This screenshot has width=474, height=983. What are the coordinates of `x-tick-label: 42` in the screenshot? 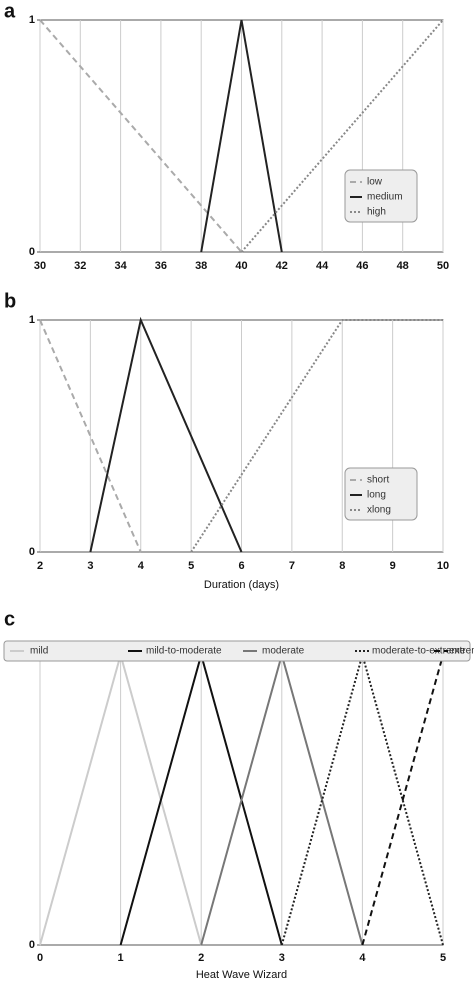 It's located at (282, 266).